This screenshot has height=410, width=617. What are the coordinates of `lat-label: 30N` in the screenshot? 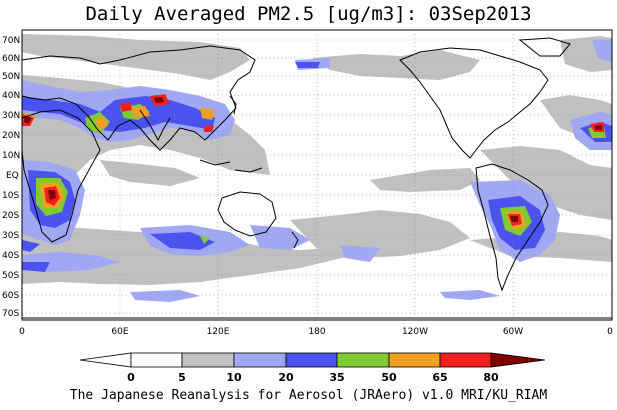 It's located at (11, 116).